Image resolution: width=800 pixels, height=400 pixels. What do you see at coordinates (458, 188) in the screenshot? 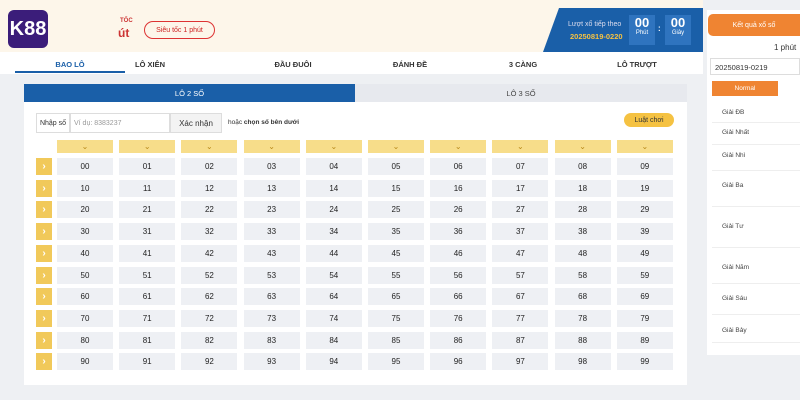
I see `number-cell: 16` at bounding box center [458, 188].